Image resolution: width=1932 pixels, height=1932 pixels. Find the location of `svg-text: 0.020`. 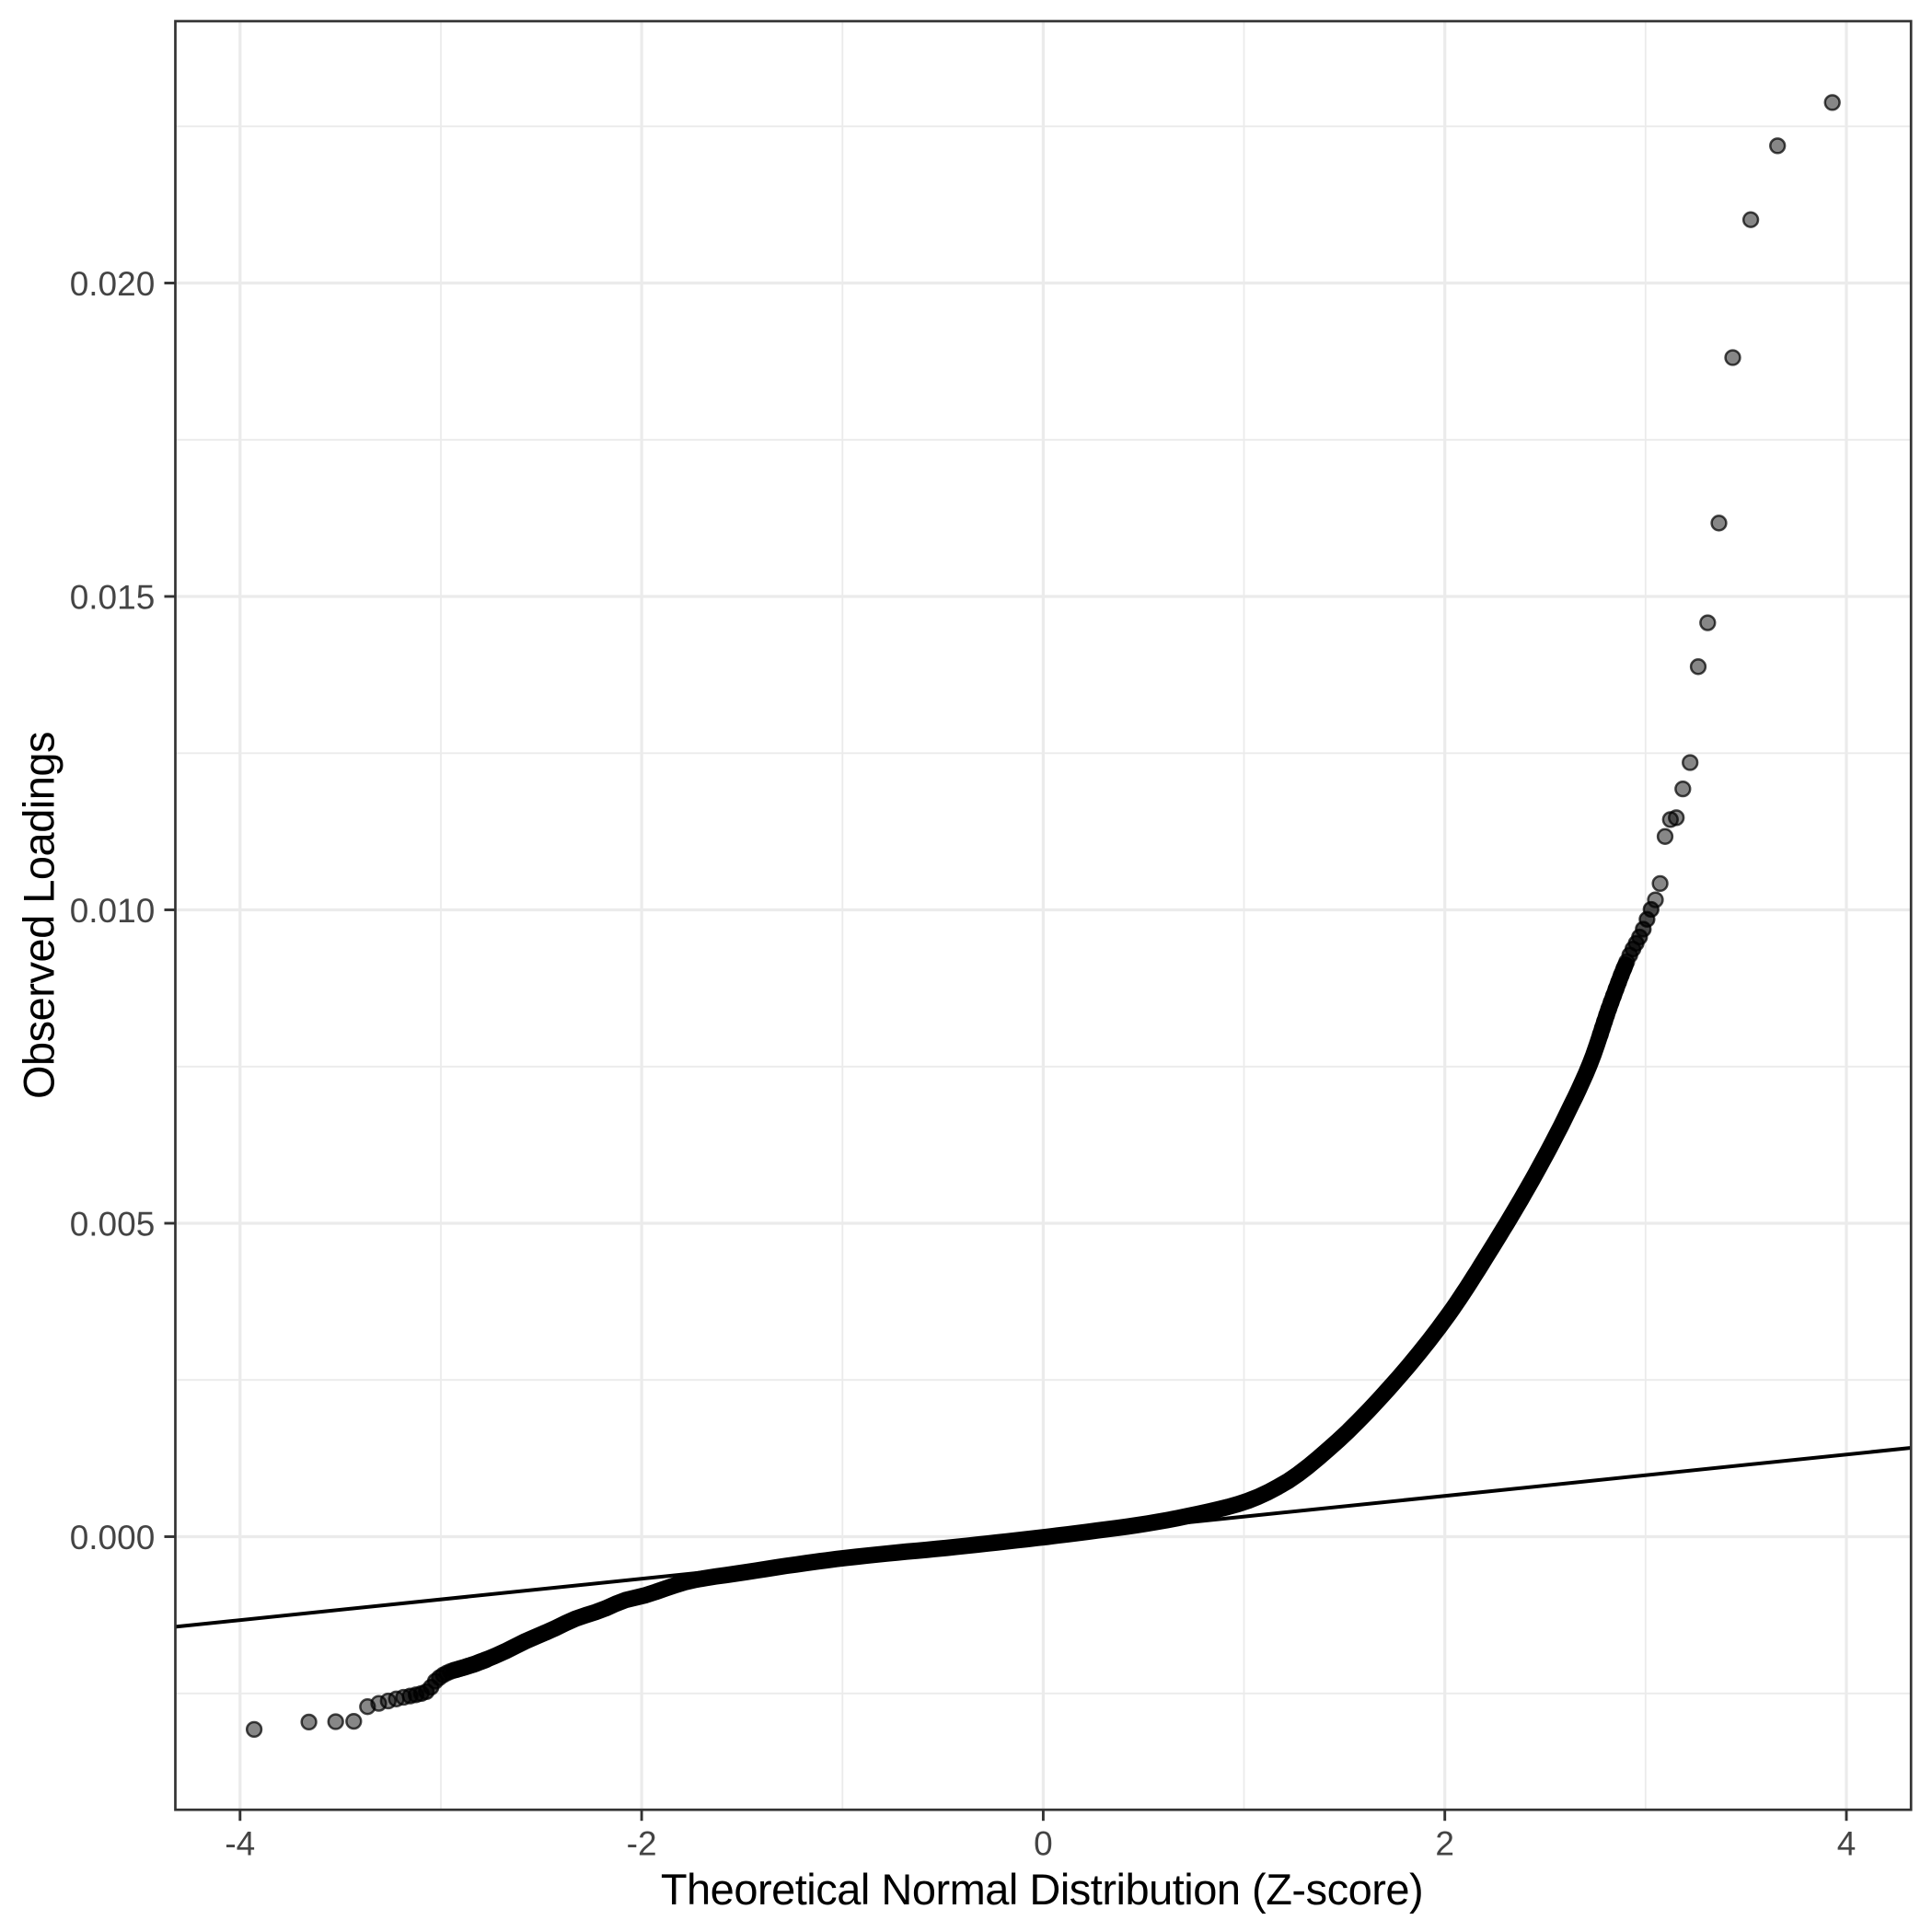

svg-text: 0.020 is located at coordinates (113, 284).